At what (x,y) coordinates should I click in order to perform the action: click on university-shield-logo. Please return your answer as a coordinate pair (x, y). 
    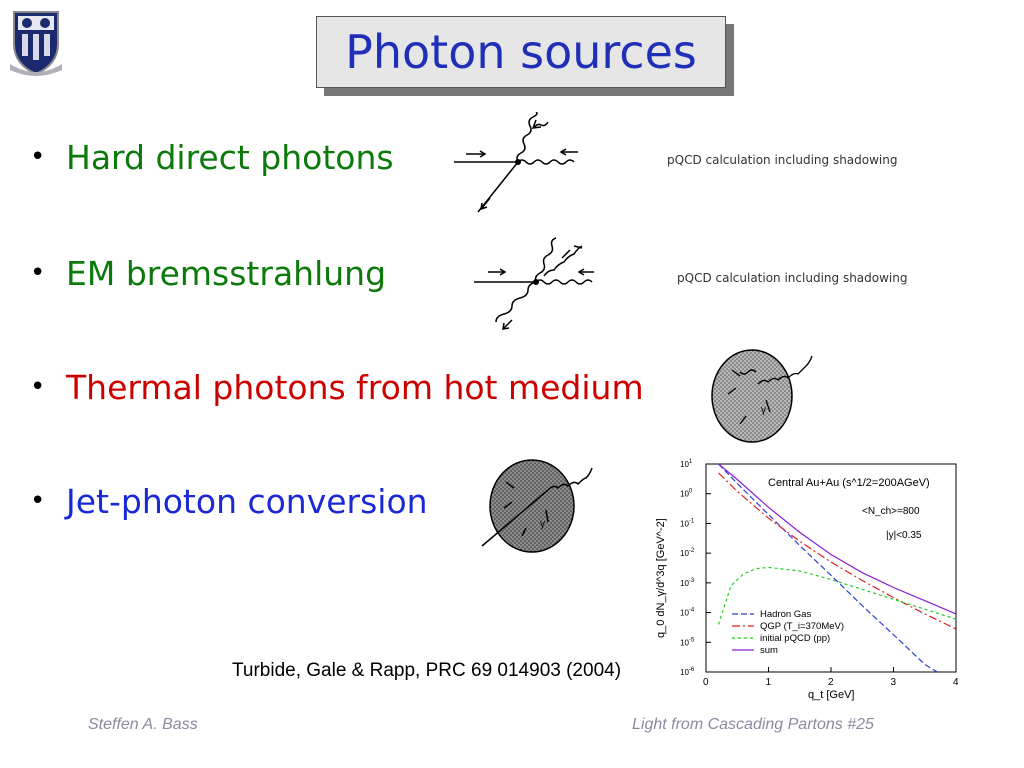
    Looking at the image, I should click on (36, 43).